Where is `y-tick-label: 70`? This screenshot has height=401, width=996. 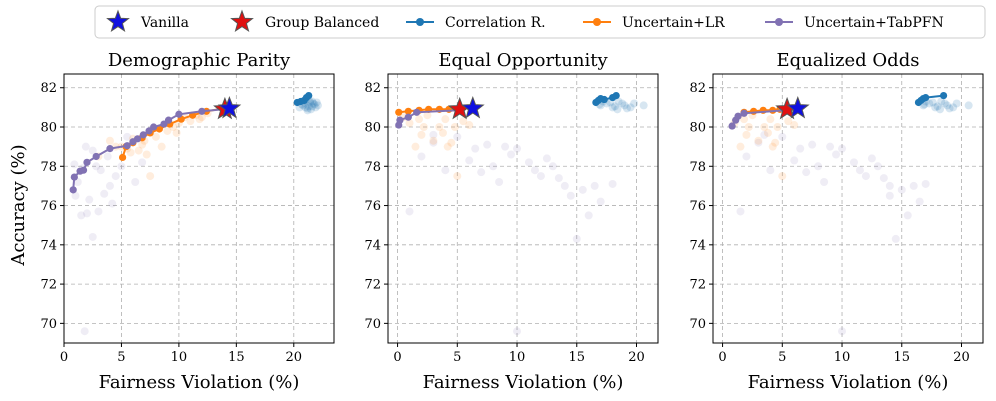 y-tick-label: 70 is located at coordinates (697, 324).